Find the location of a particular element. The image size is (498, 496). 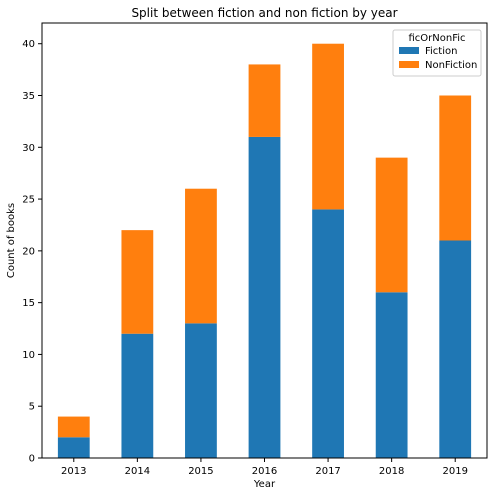

x-tick-label: 2014 is located at coordinates (137, 471).